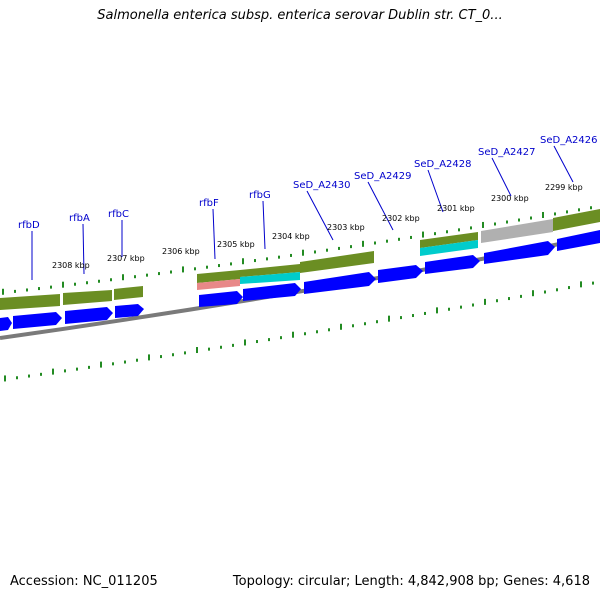  What do you see at coordinates (291, 236) in the screenshot?
I see `scale-tick-label: 2304 kbp` at bounding box center [291, 236].